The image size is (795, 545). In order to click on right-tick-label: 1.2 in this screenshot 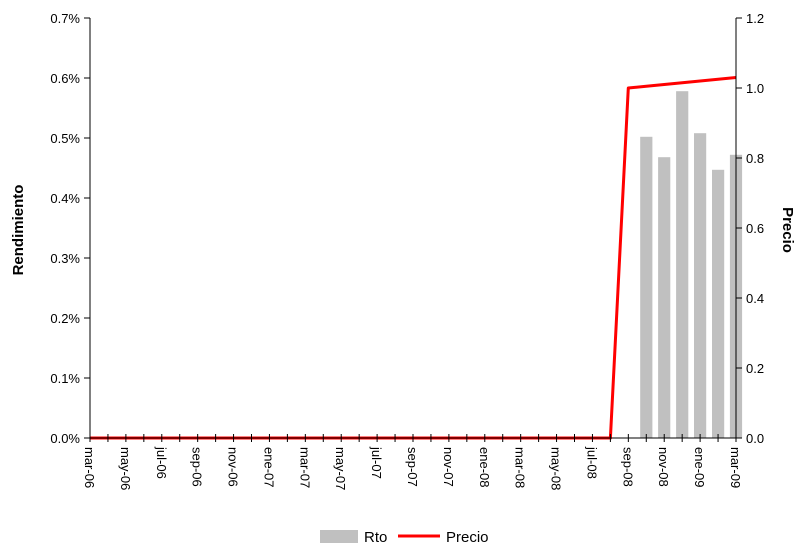, I will do `click(755, 18)`.